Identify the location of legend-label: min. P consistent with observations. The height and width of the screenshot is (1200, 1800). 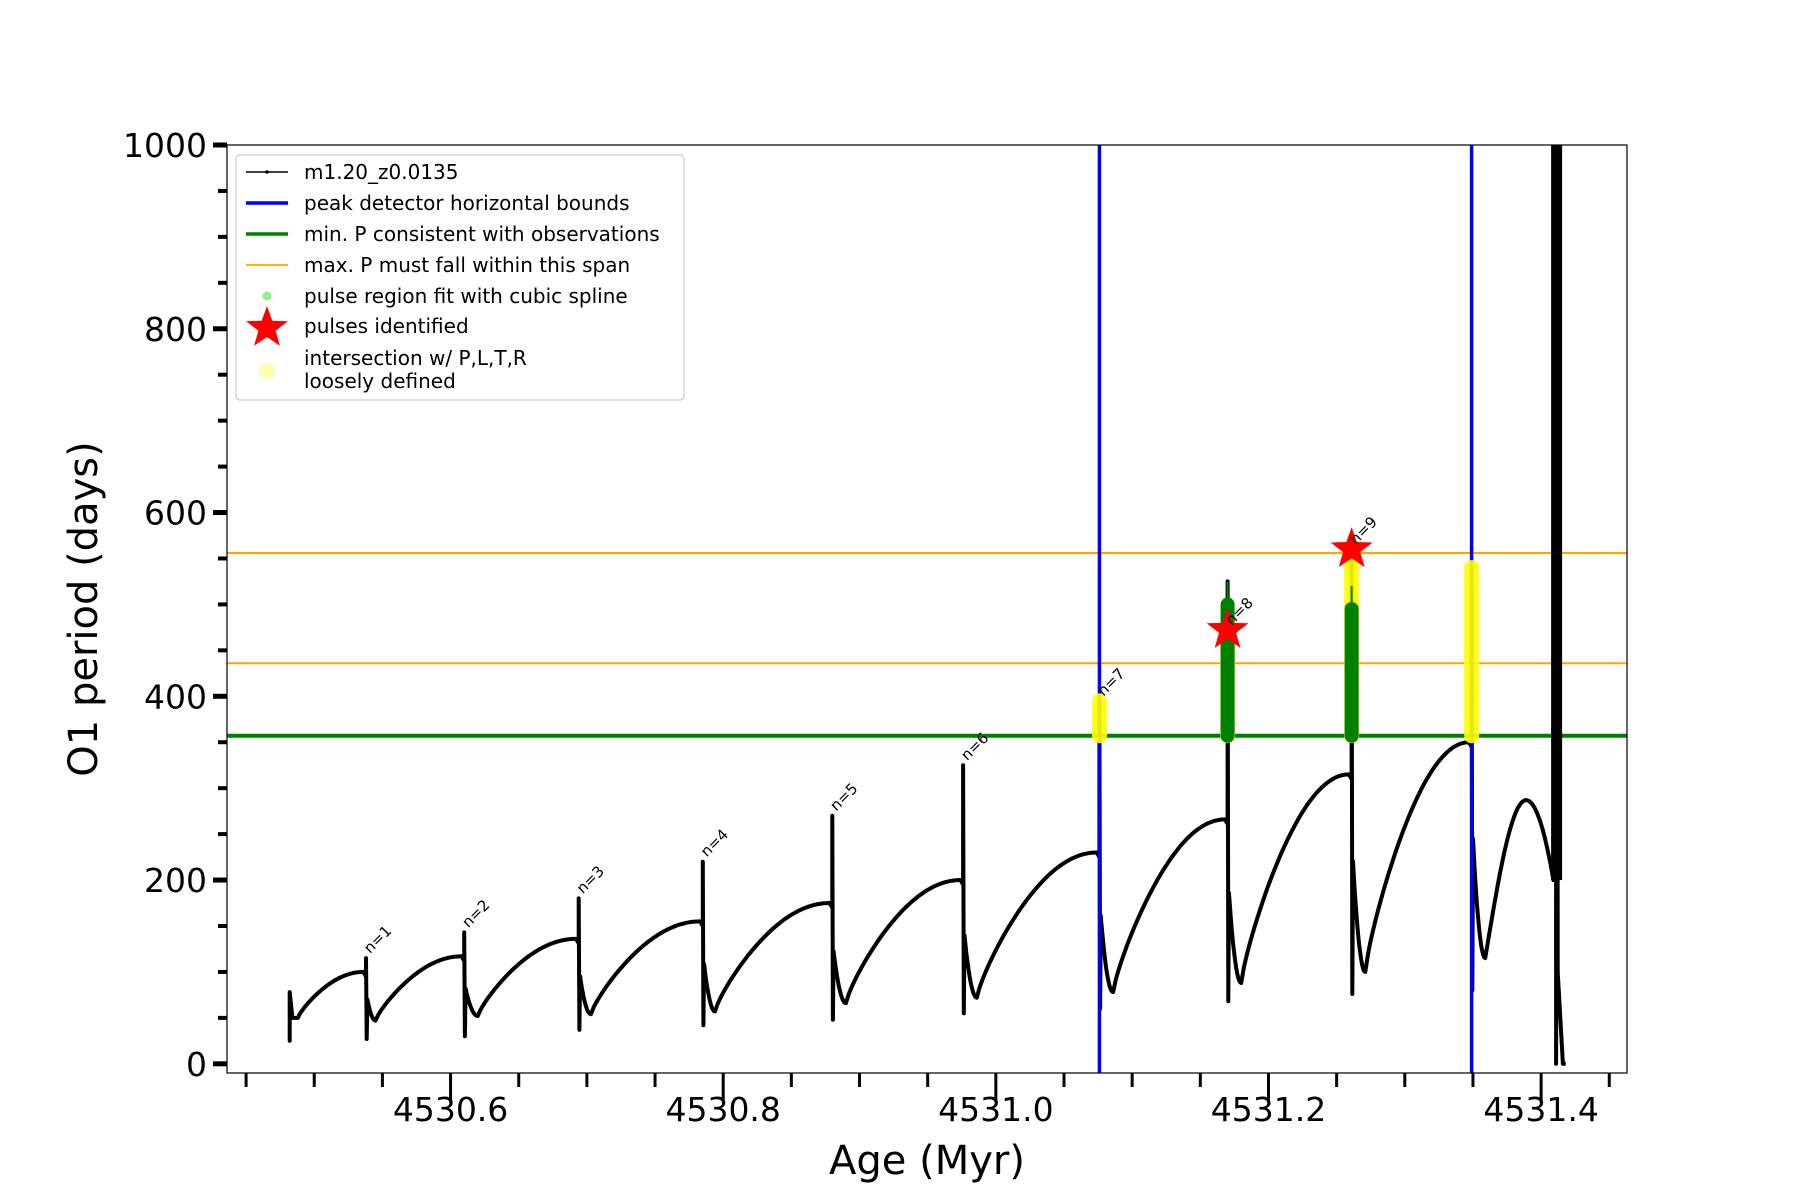
(482, 234).